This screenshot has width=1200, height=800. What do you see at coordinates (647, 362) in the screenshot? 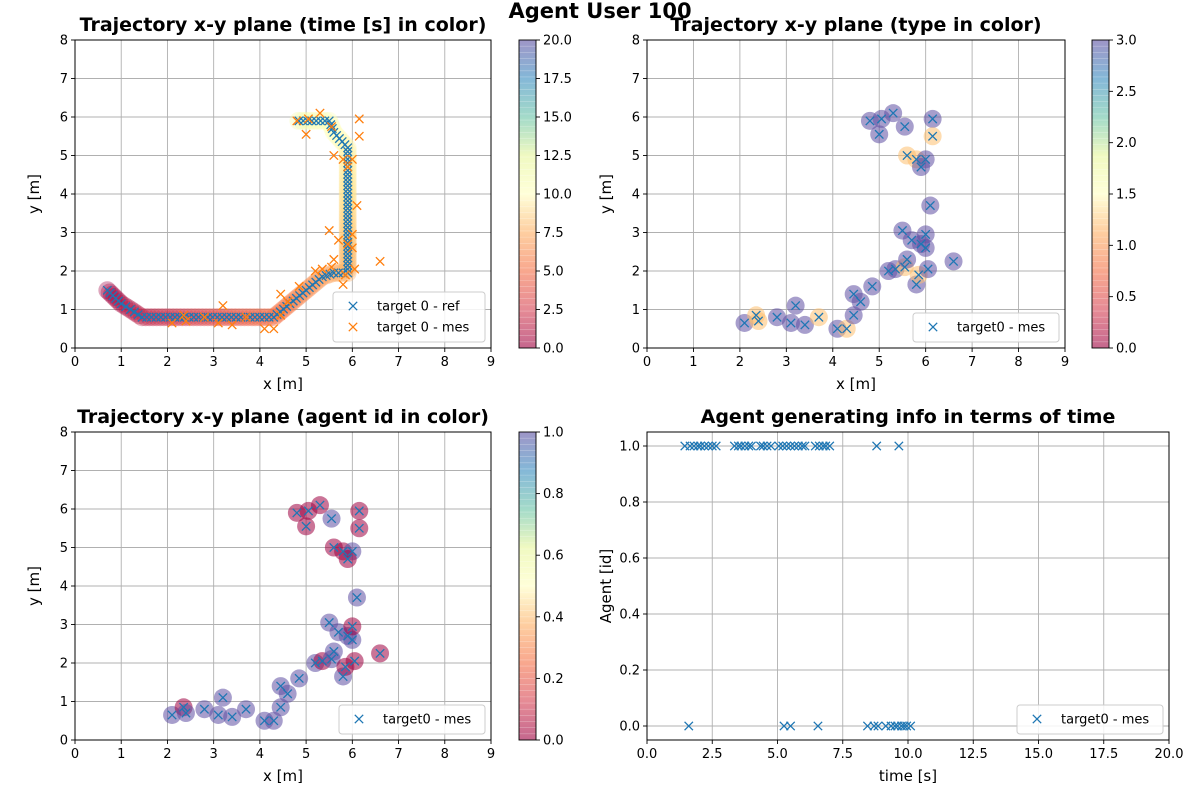
I see `x-tick-label: 0` at bounding box center [647, 362].